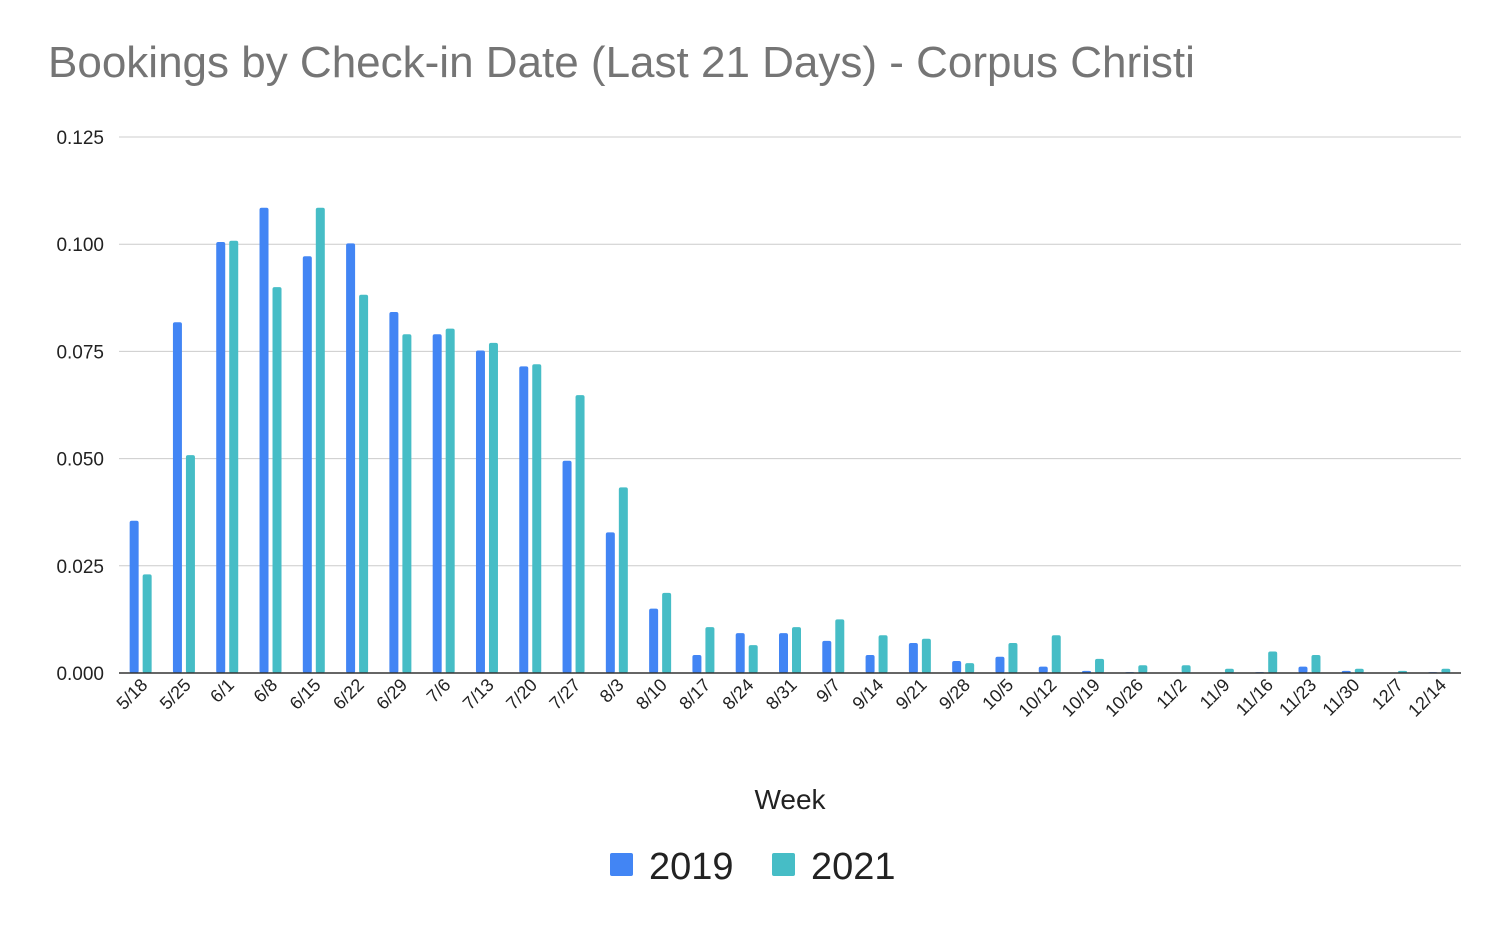 The height and width of the screenshot is (933, 1508). What do you see at coordinates (320, 440) in the screenshot?
I see `bar-2021-6/15` at bounding box center [320, 440].